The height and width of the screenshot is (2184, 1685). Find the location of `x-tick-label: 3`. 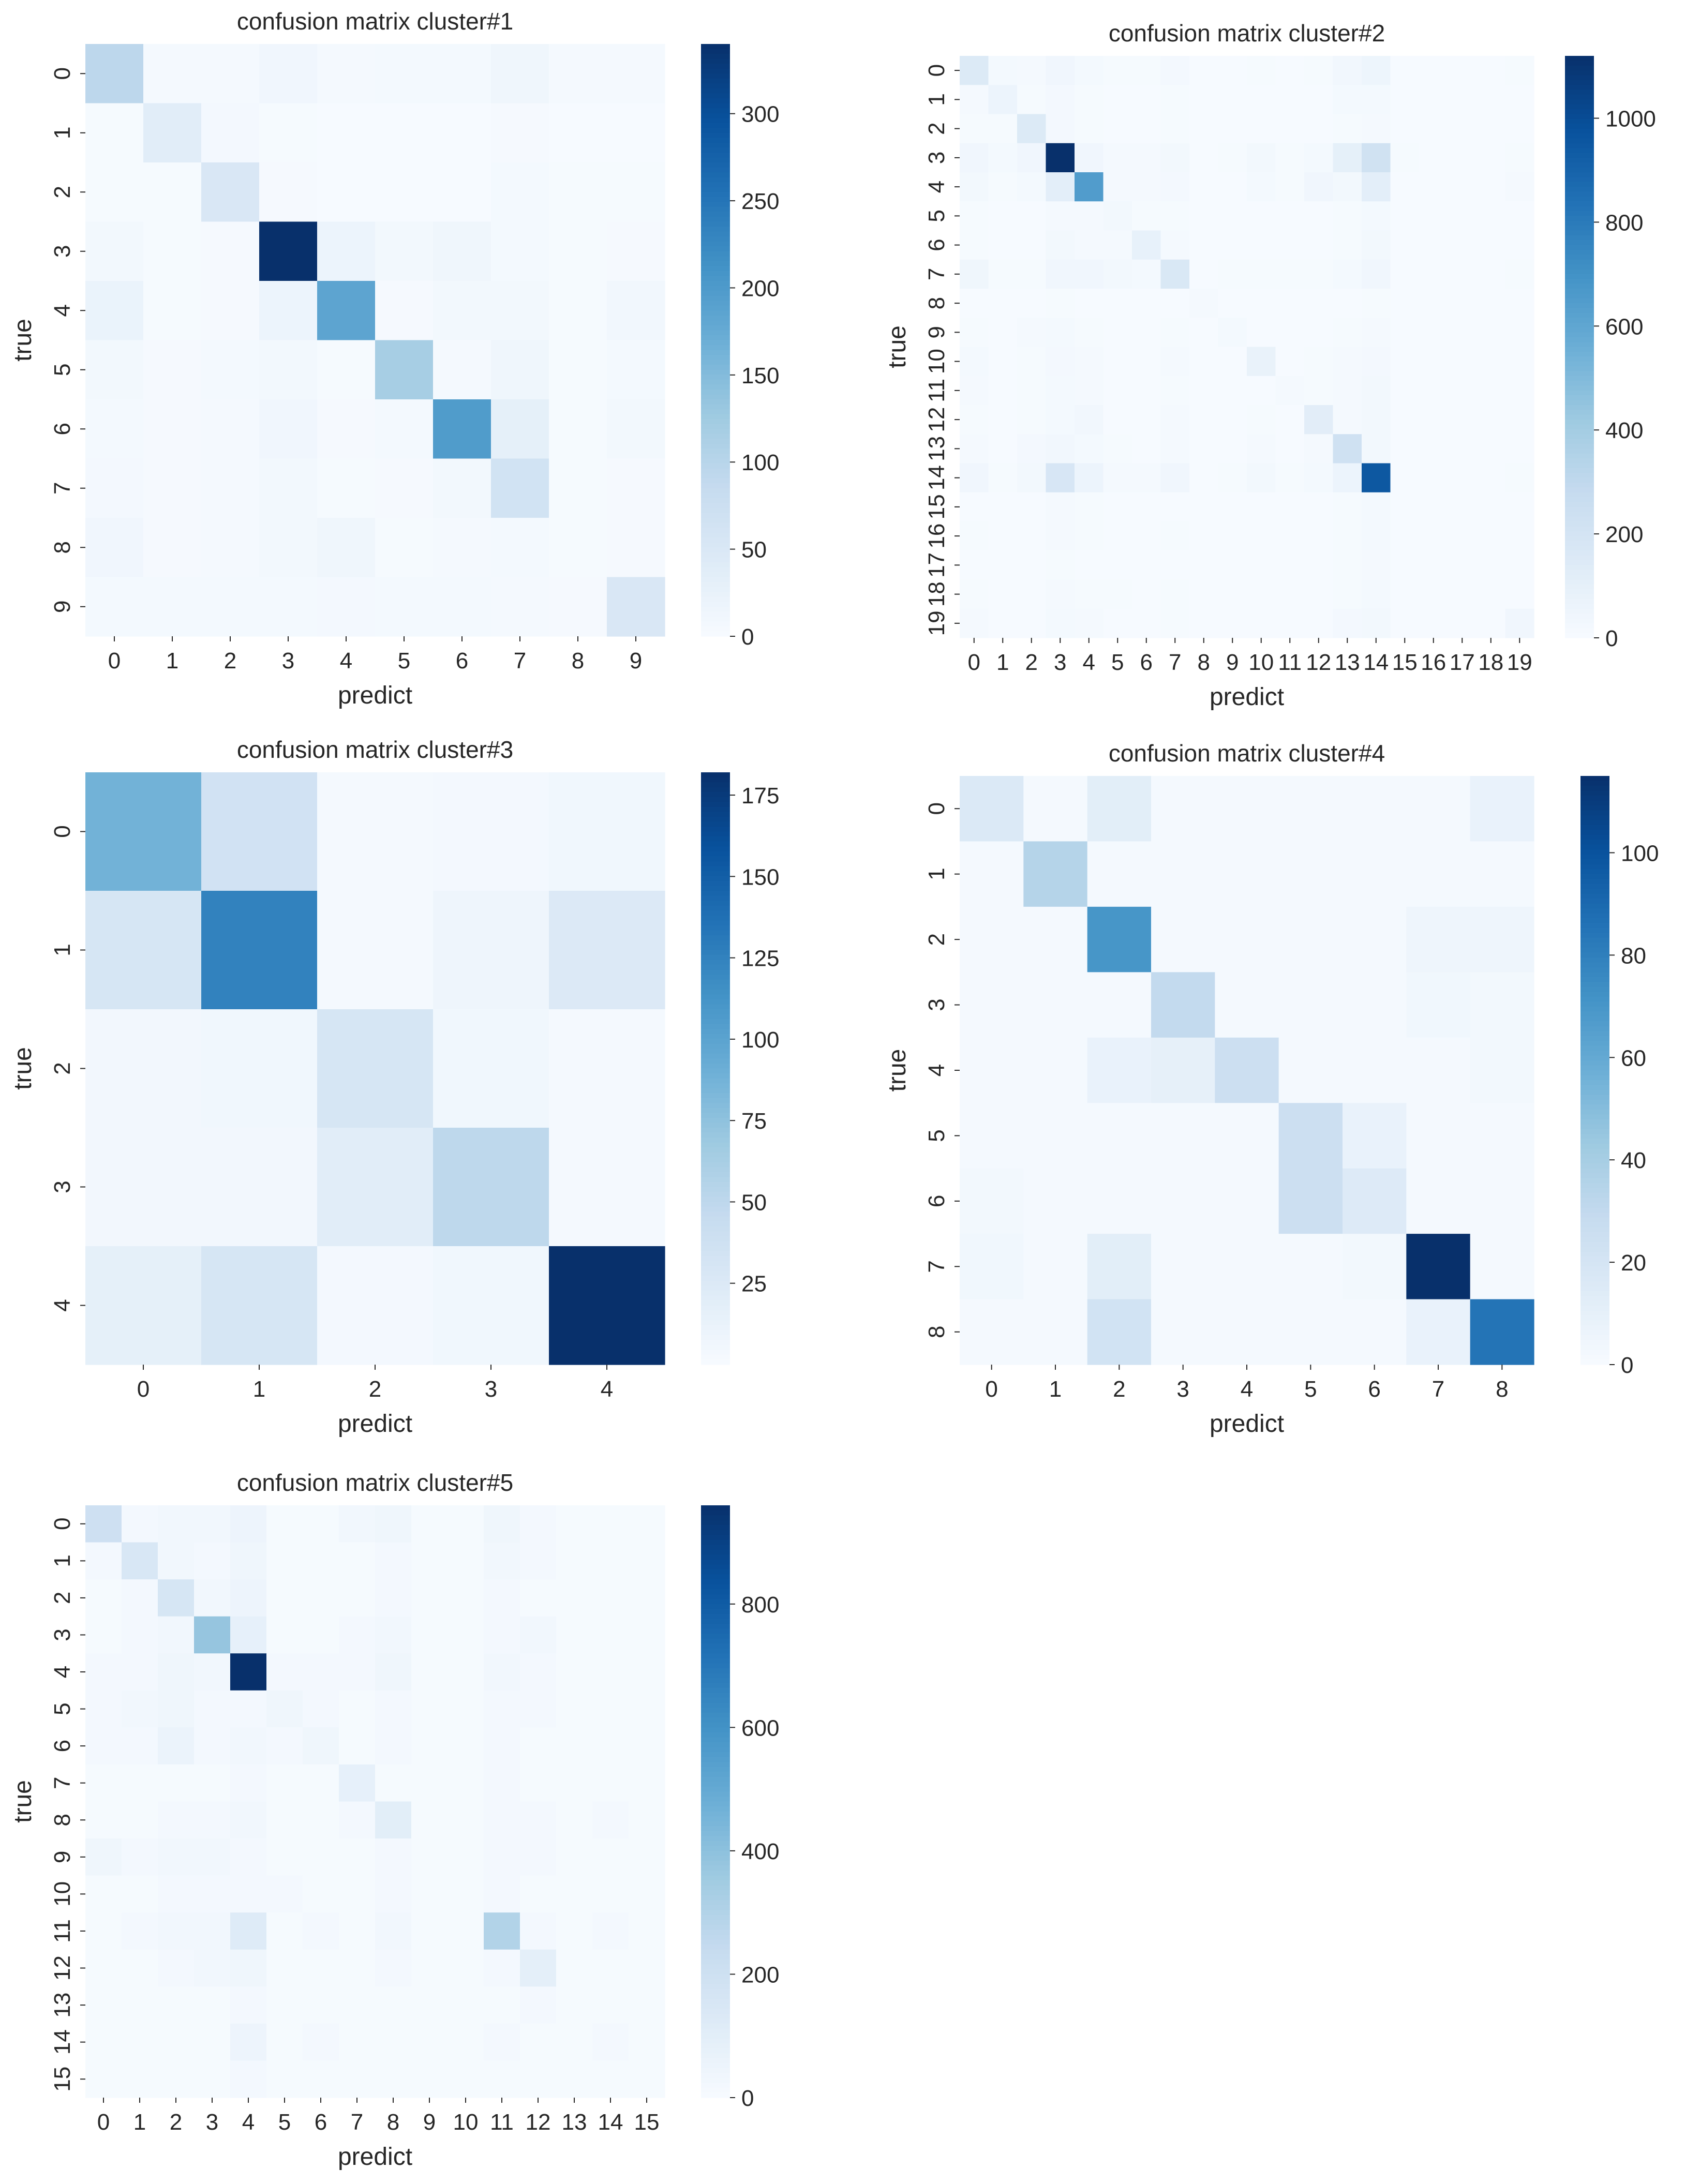

x-tick-label: 3 is located at coordinates (1183, 1389).